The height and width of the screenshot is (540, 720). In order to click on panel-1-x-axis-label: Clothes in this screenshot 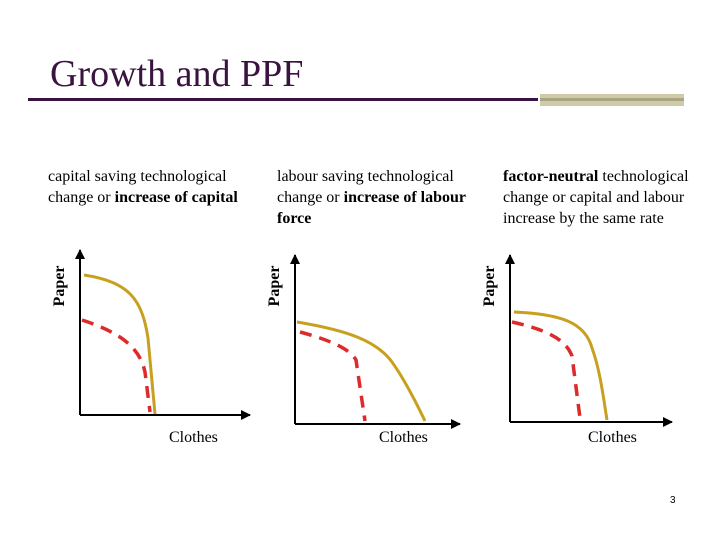, I will do `click(193, 437)`.